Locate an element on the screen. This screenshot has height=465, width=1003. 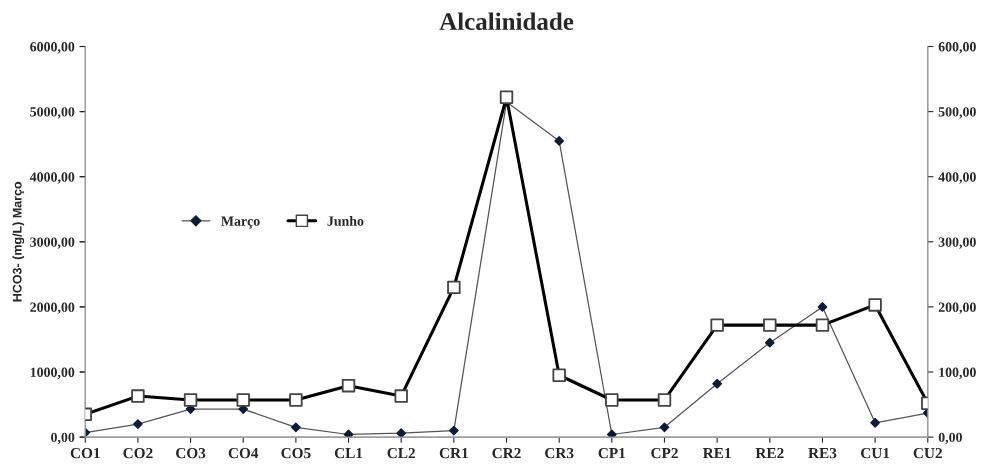
x-tick-label: CU1 is located at coordinates (875, 453).